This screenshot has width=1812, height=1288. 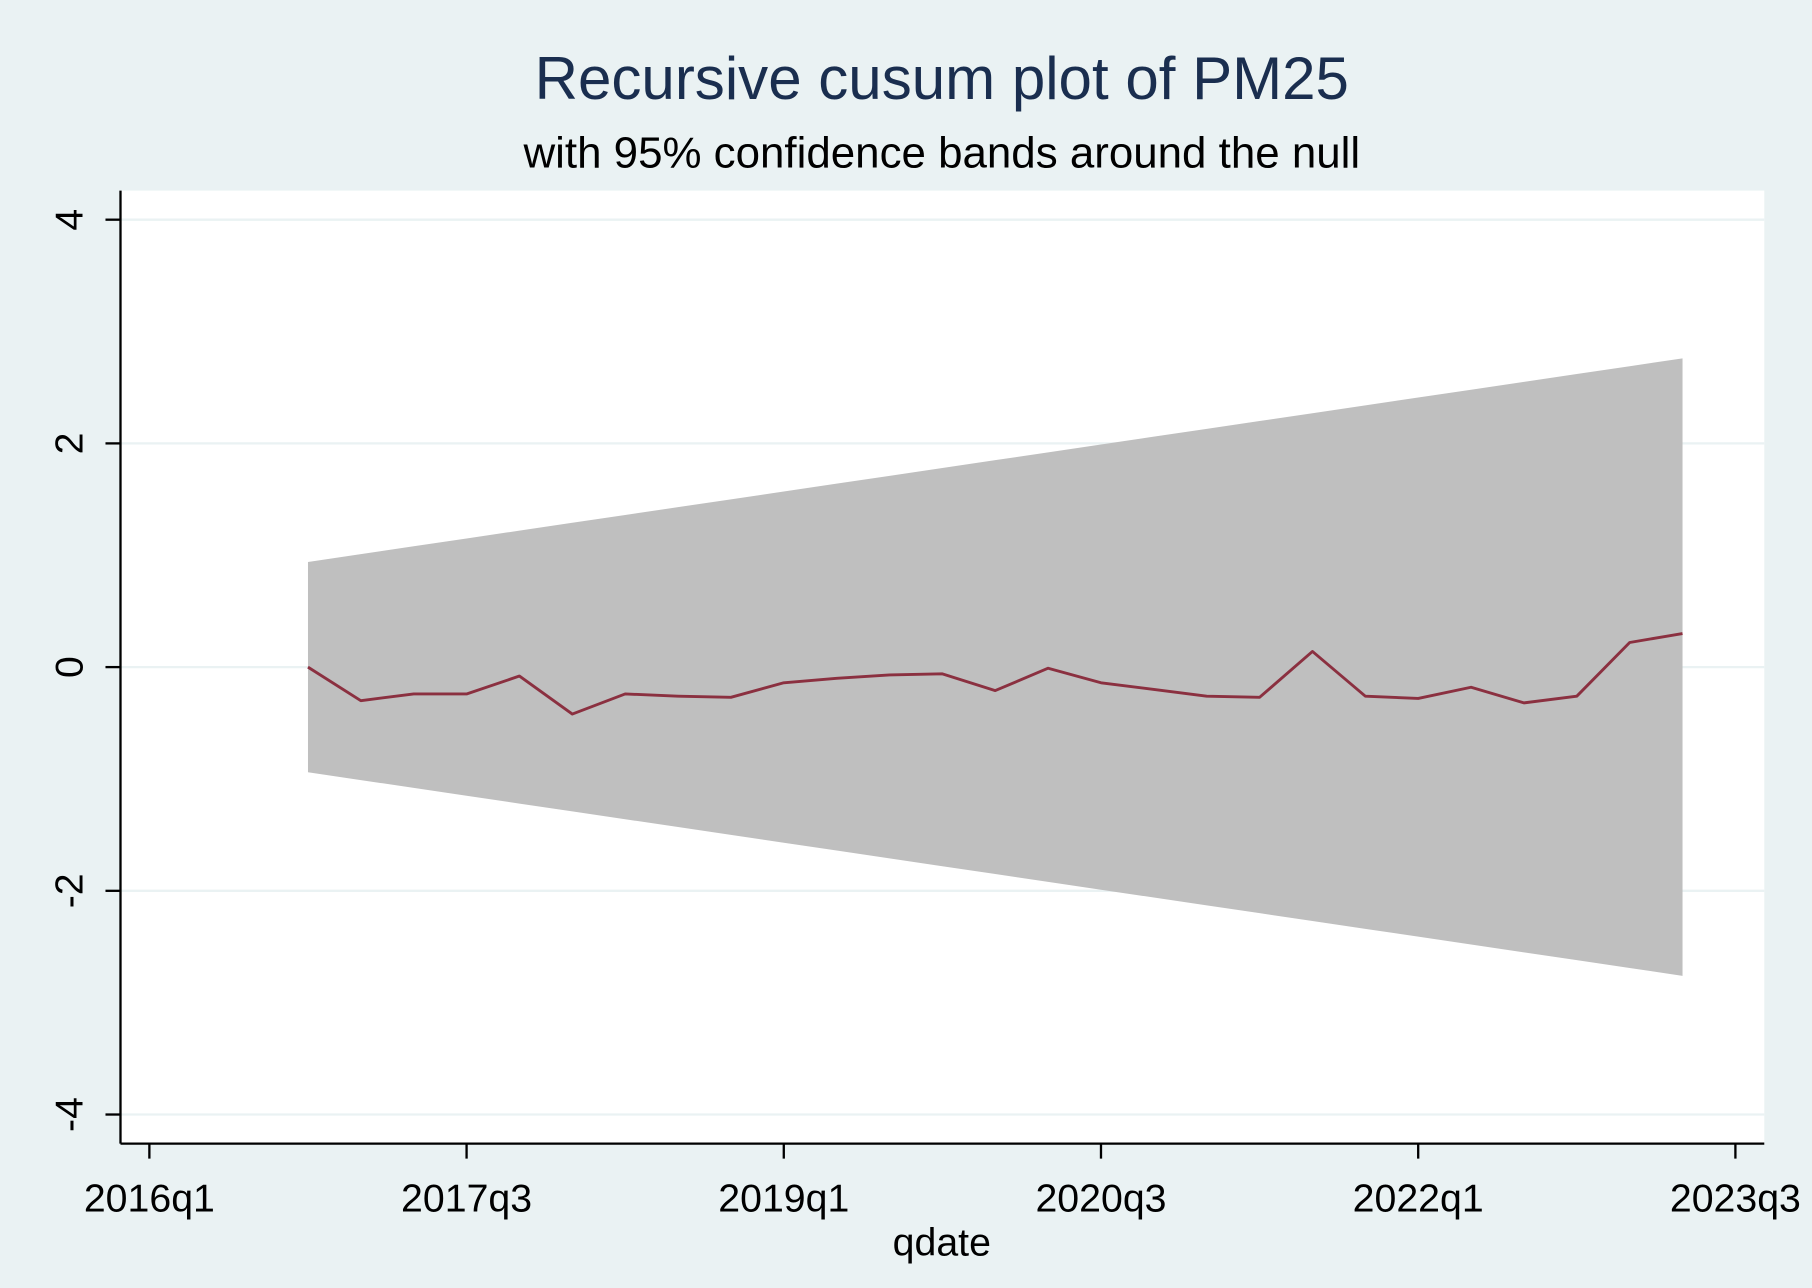 I want to click on x-tick-label: 2017q3, so click(x=466, y=1199).